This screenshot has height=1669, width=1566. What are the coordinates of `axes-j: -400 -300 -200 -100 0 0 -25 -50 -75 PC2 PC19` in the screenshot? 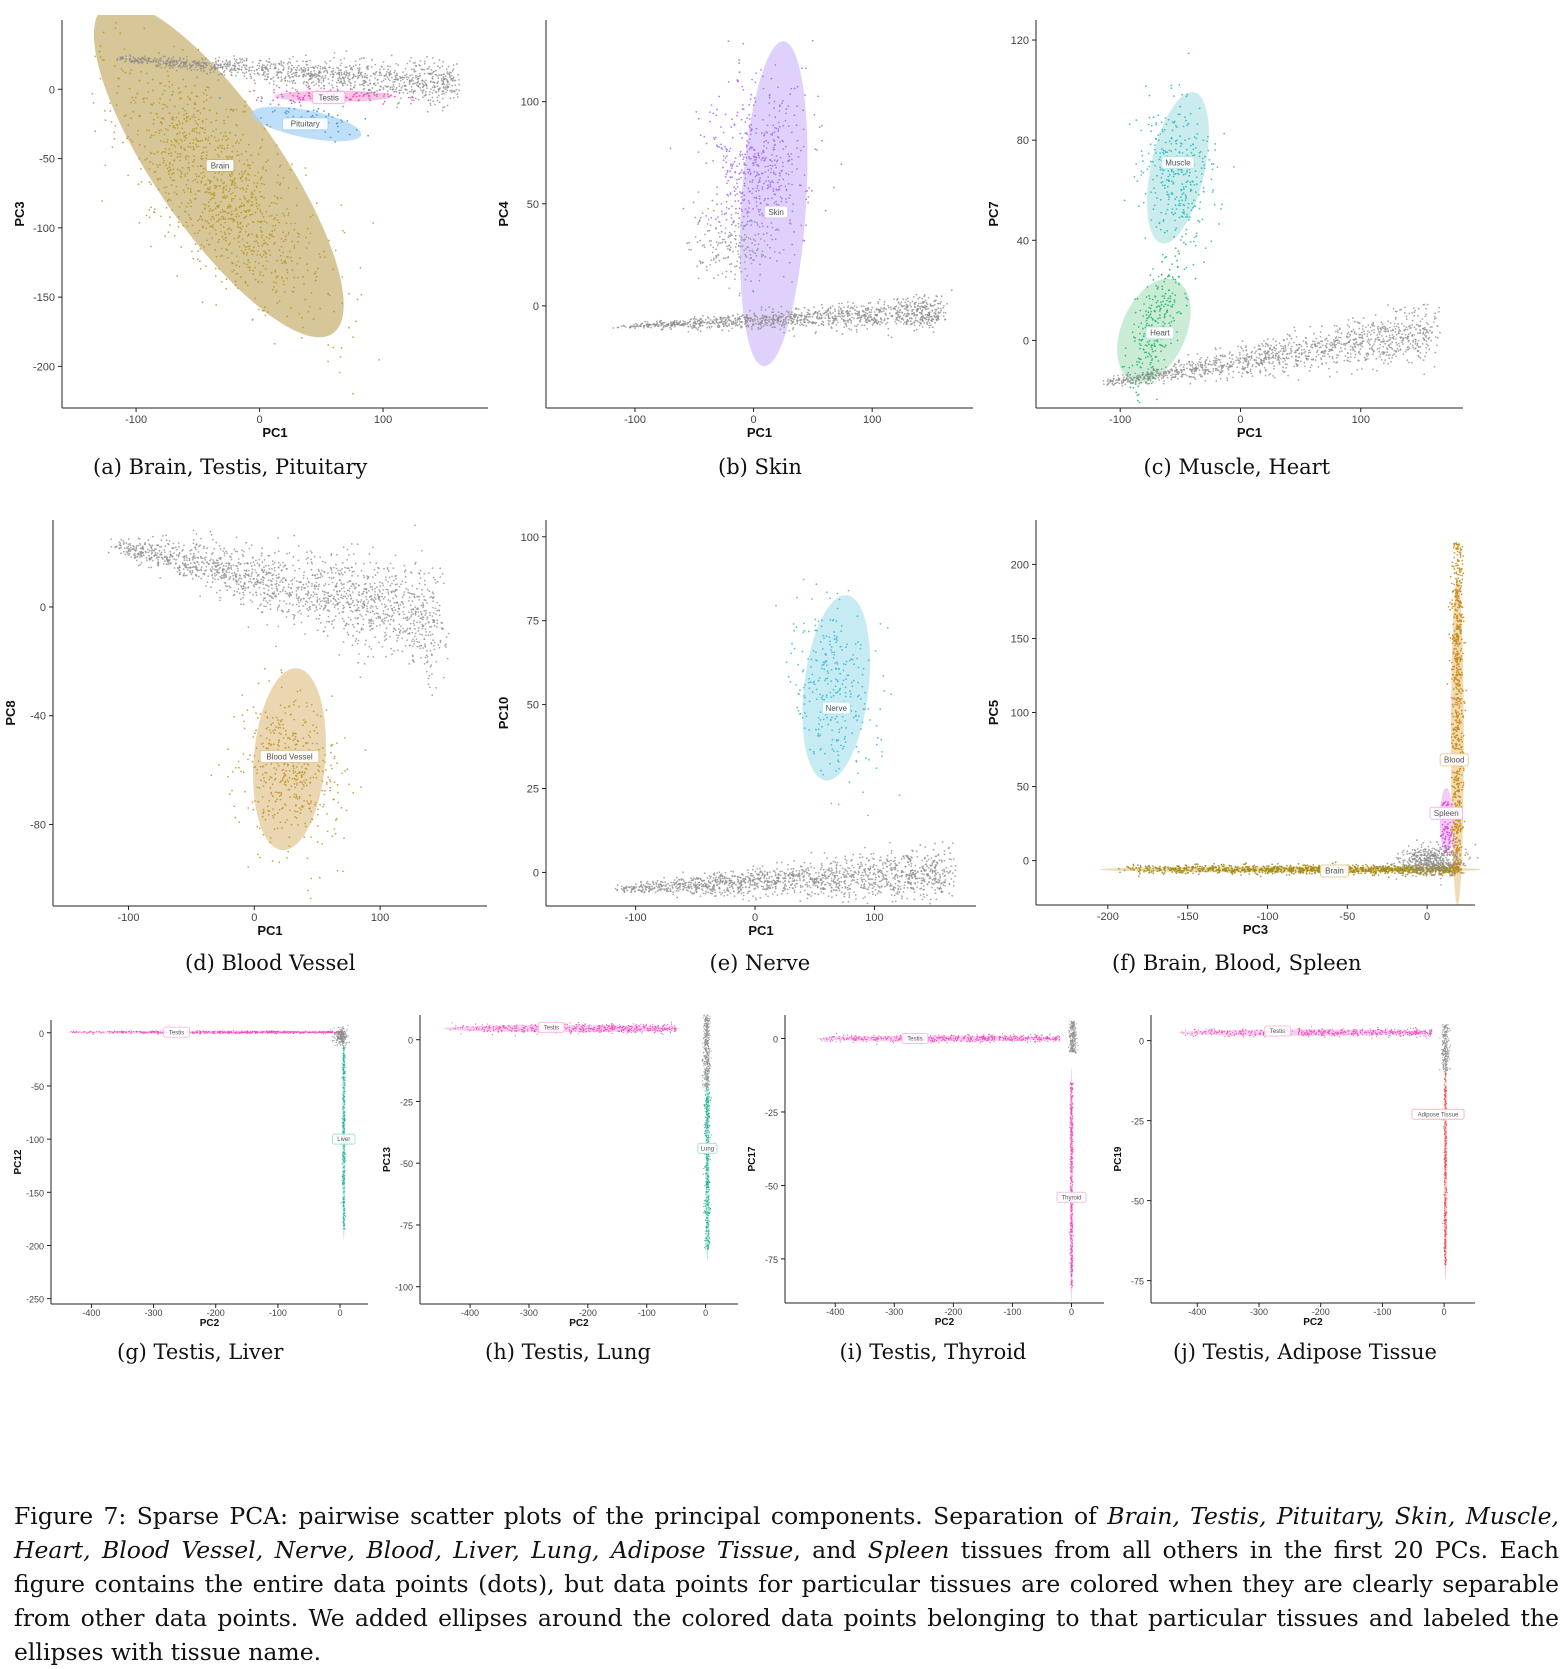 It's located at (1294, 1171).